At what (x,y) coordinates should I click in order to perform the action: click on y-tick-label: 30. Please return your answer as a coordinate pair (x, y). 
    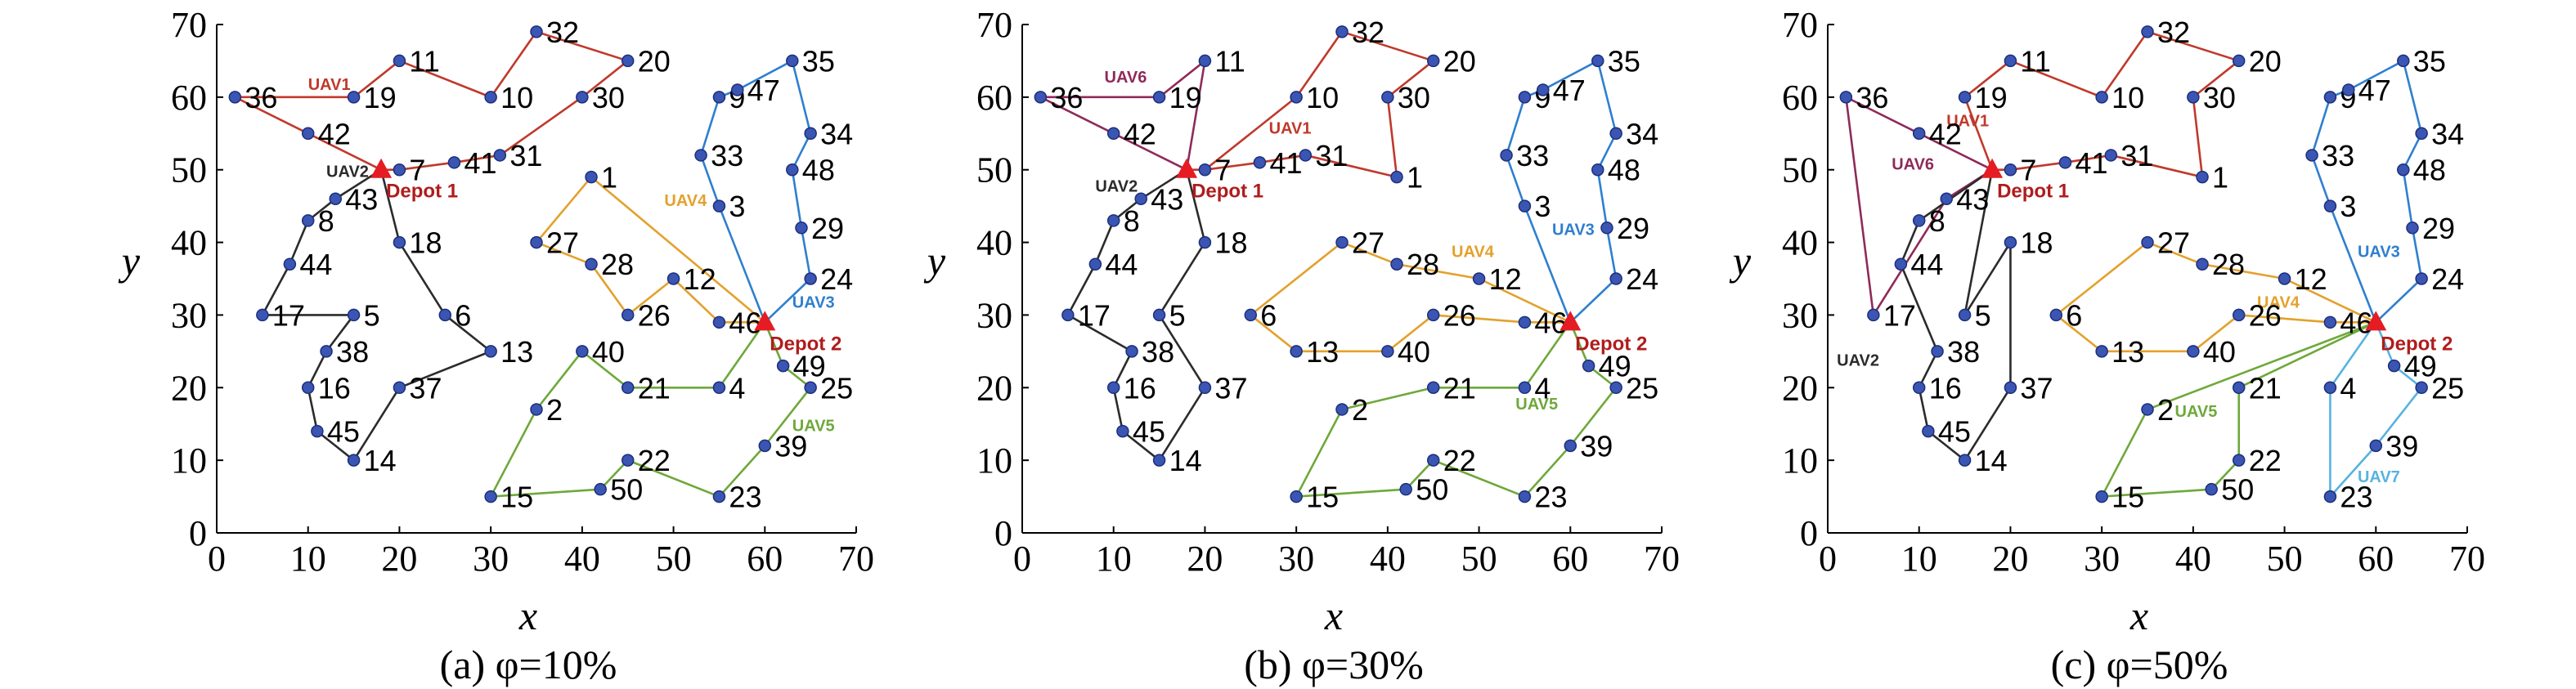
    Looking at the image, I should click on (1800, 315).